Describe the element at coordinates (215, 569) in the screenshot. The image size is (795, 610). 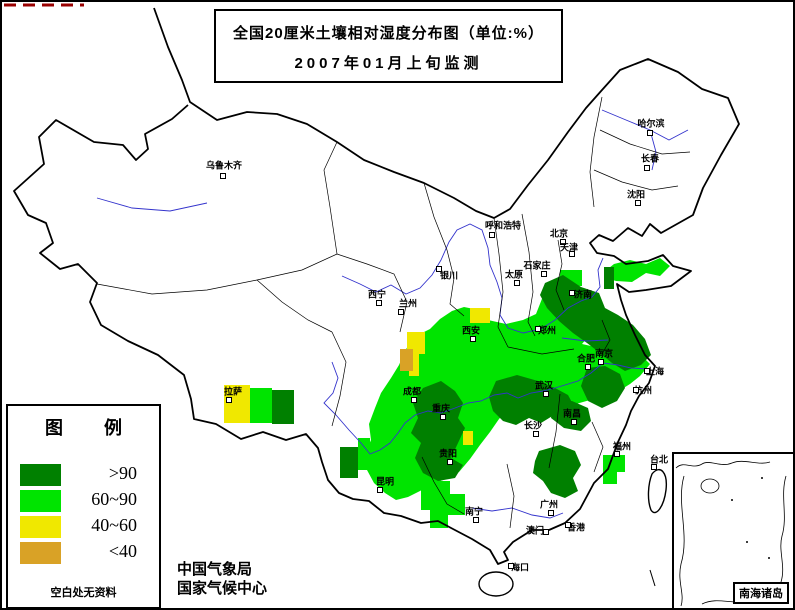
I see `credits-agency: 中国气象局` at that location.